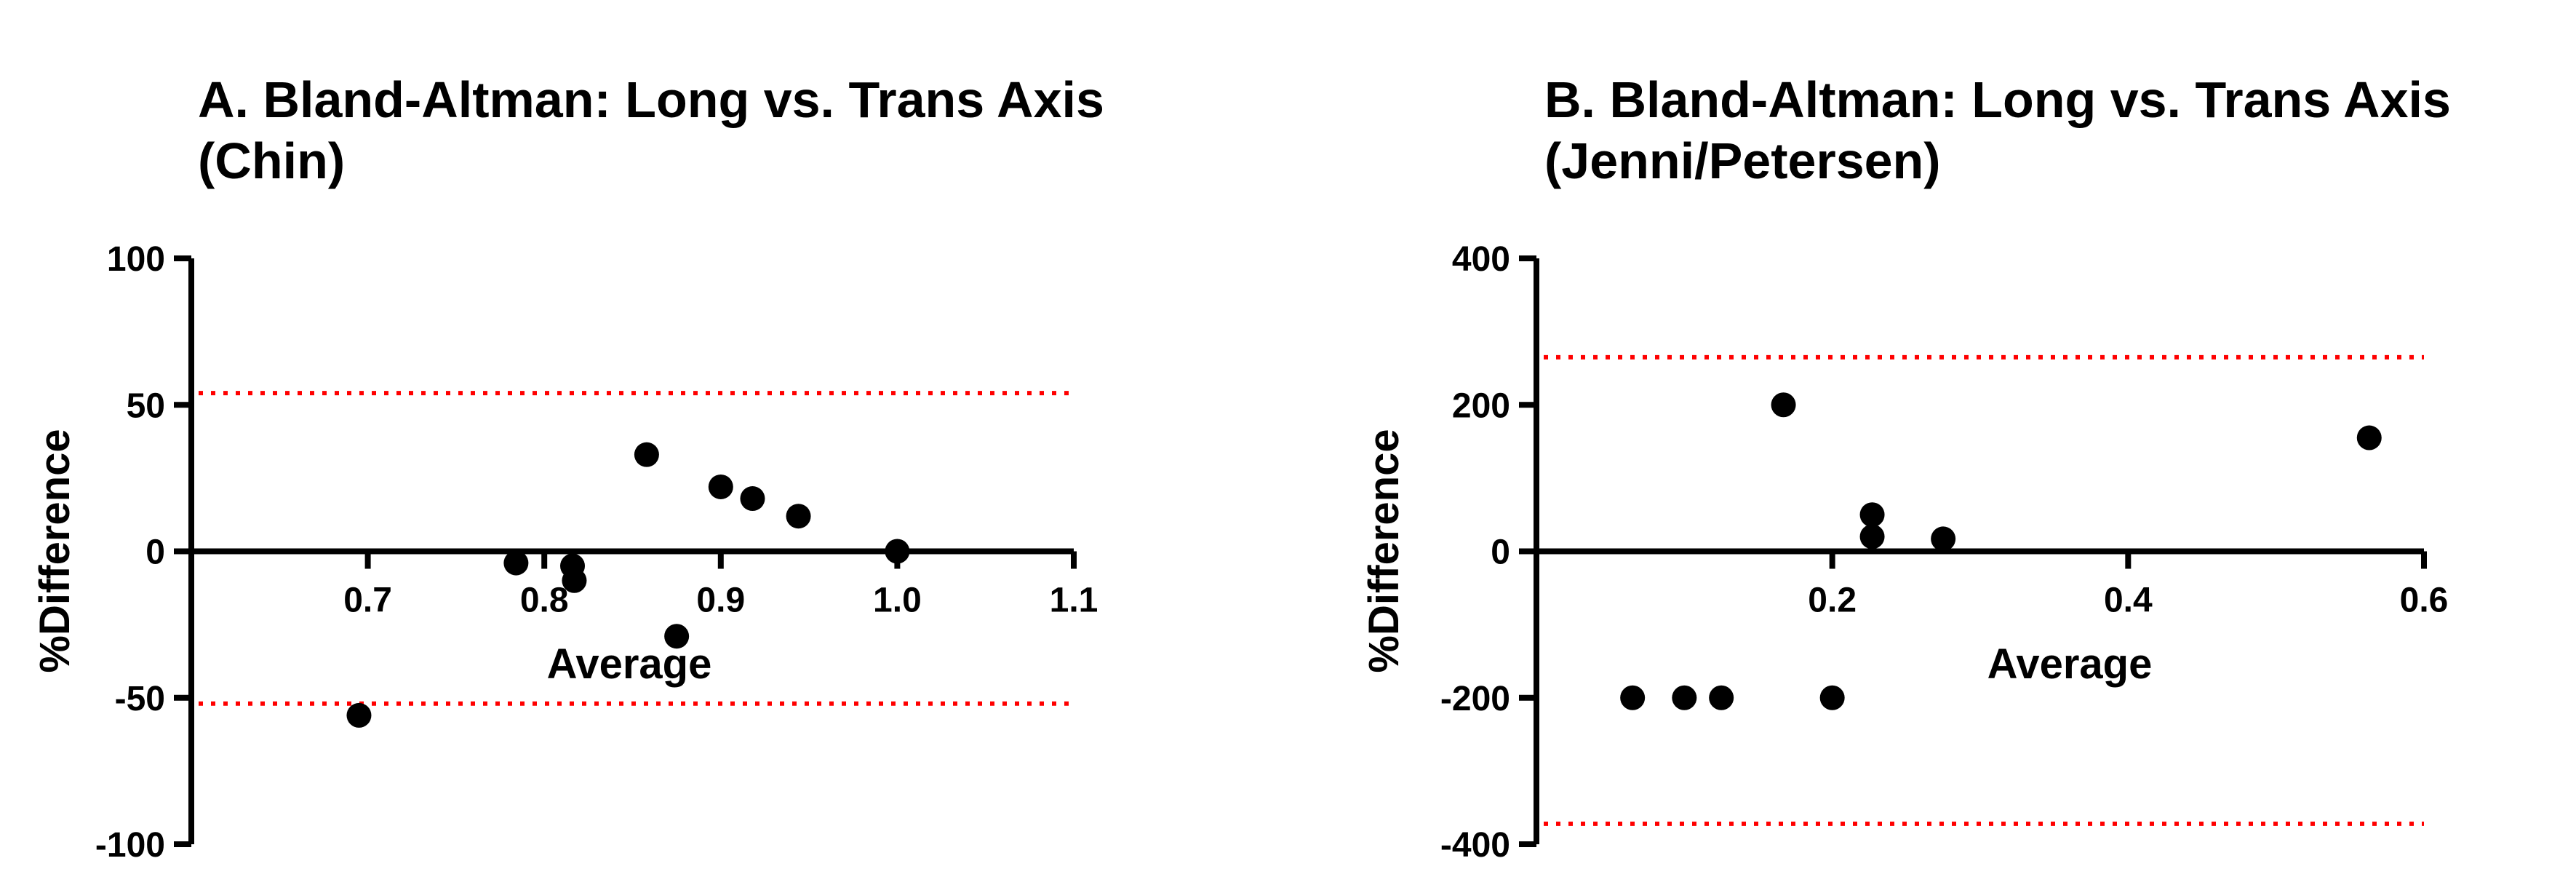 The height and width of the screenshot is (893, 2576). What do you see at coordinates (272, 160) in the screenshot?
I see `chart-title-a-line2: (Chin)` at bounding box center [272, 160].